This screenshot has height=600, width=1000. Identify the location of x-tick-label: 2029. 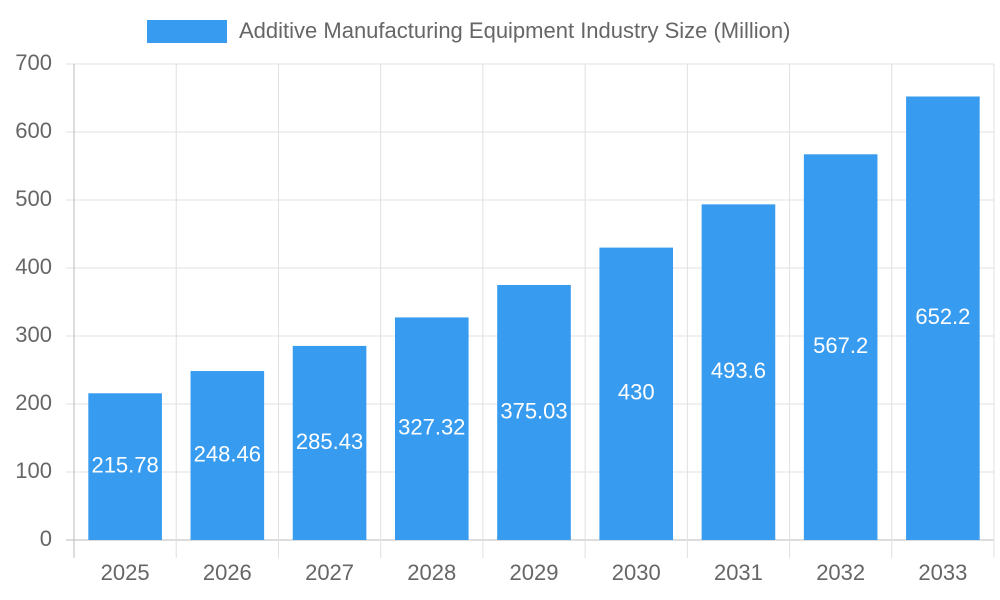
(534, 572).